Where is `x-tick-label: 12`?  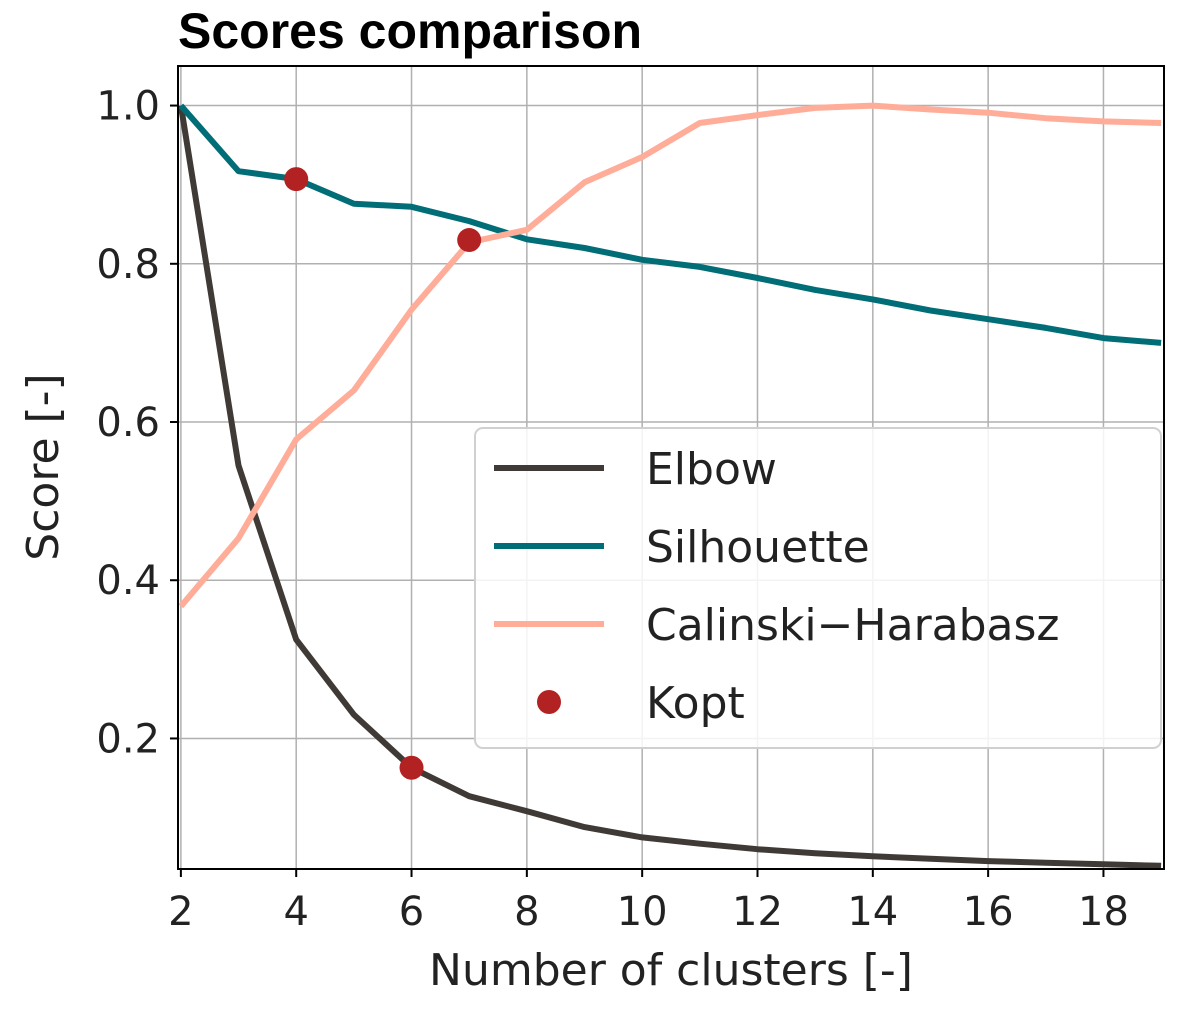
x-tick-label: 12 is located at coordinates (757, 912).